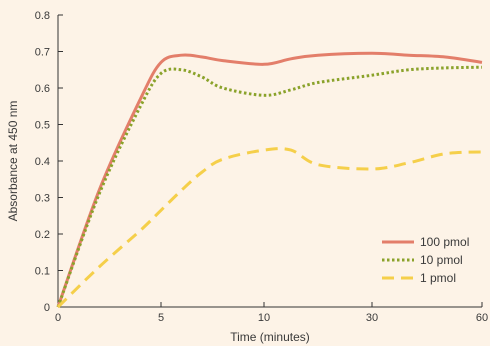 The width and height of the screenshot is (490, 346). What do you see at coordinates (270, 337) in the screenshot?
I see `x-axis-title: Time (minutes)` at bounding box center [270, 337].